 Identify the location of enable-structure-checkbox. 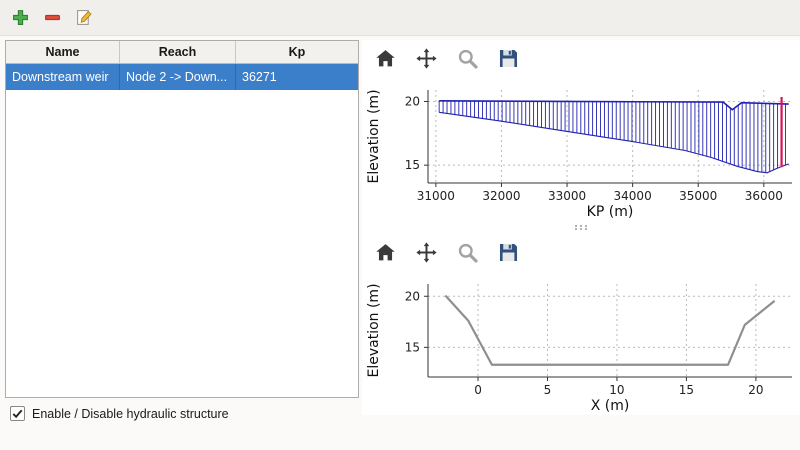
(17, 413).